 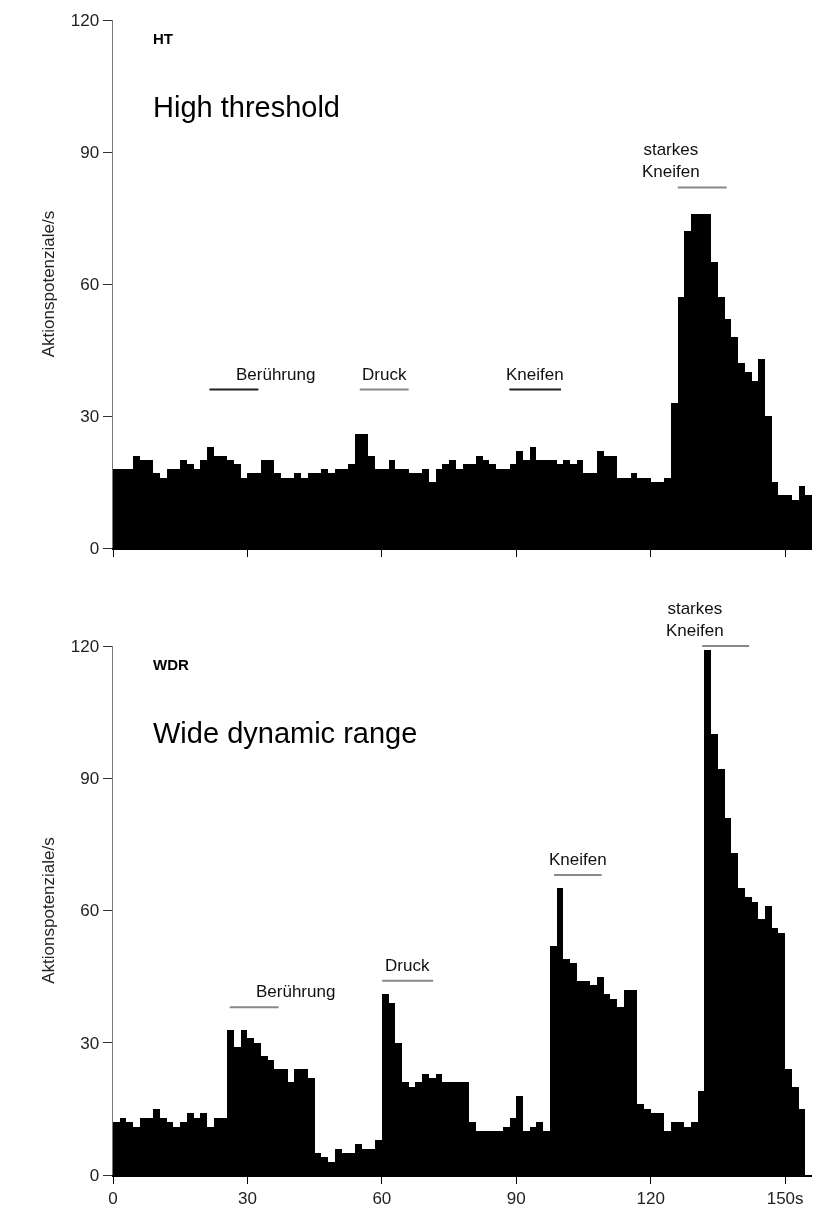 What do you see at coordinates (246, 107) in the screenshot?
I see `annotation: High threshold` at bounding box center [246, 107].